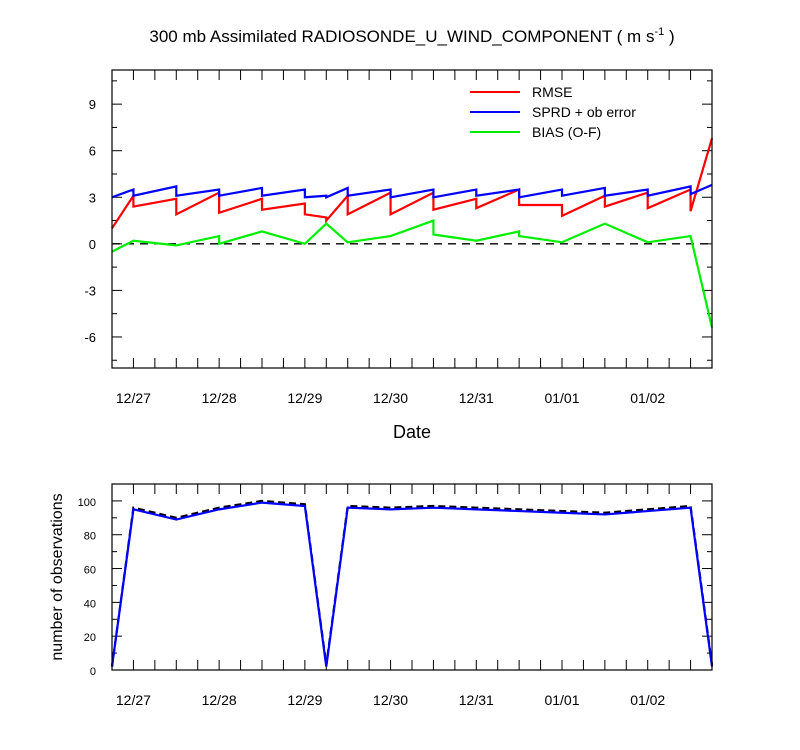 This screenshot has width=800, height=750. I want to click on bot-x-tick-label: 01/01, so click(561, 700).